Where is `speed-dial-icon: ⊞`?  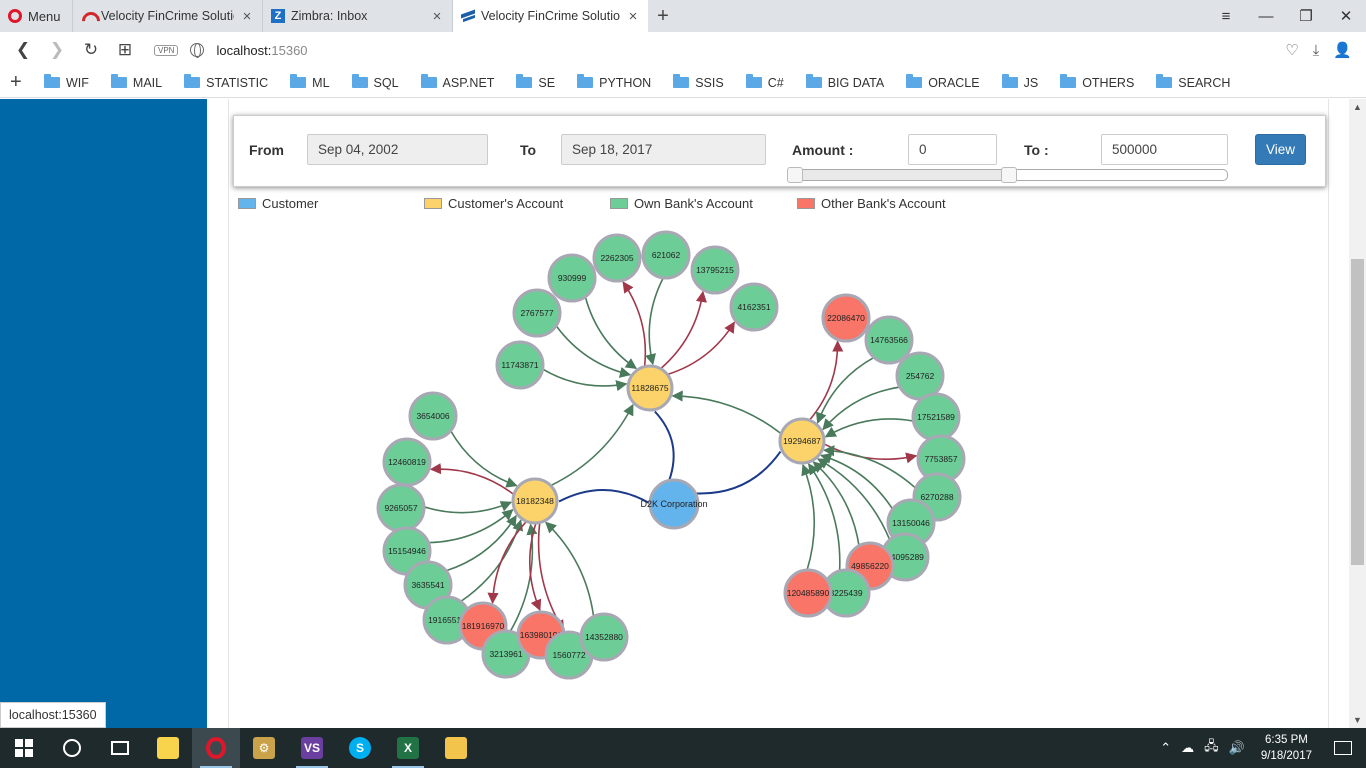 speed-dial-icon: ⊞ is located at coordinates (125, 49).